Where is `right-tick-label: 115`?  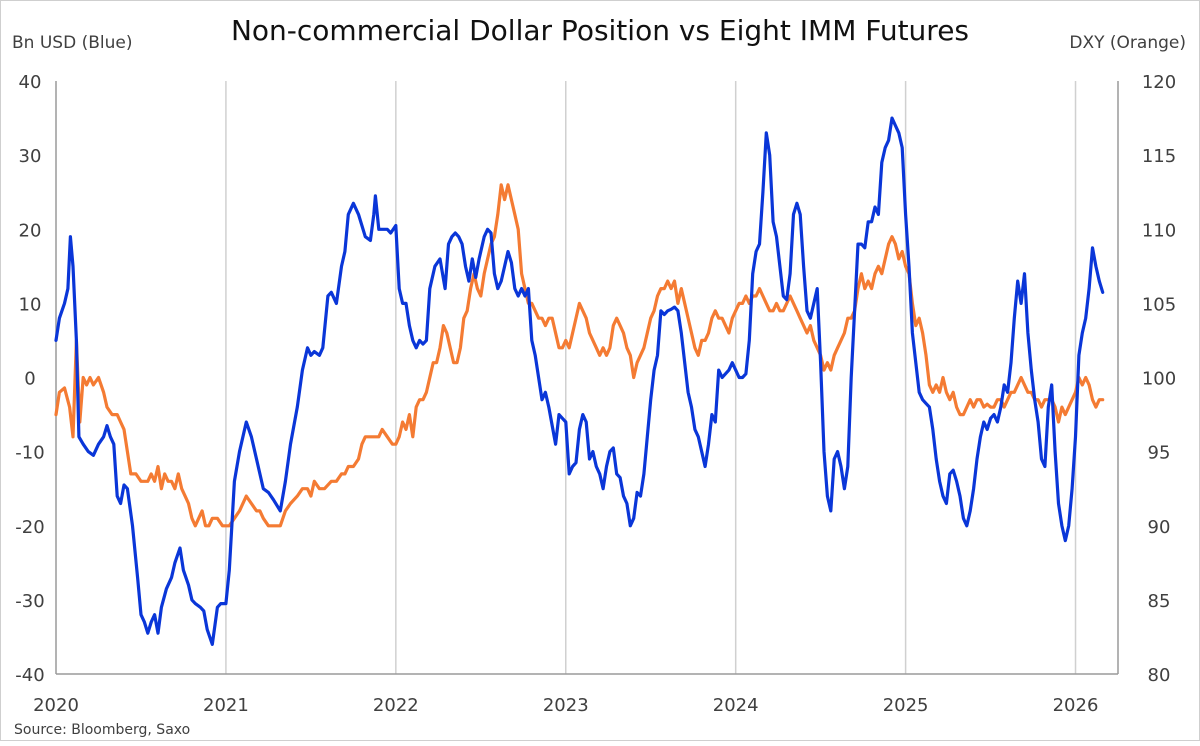
right-tick-label: 115 is located at coordinates (1159, 156).